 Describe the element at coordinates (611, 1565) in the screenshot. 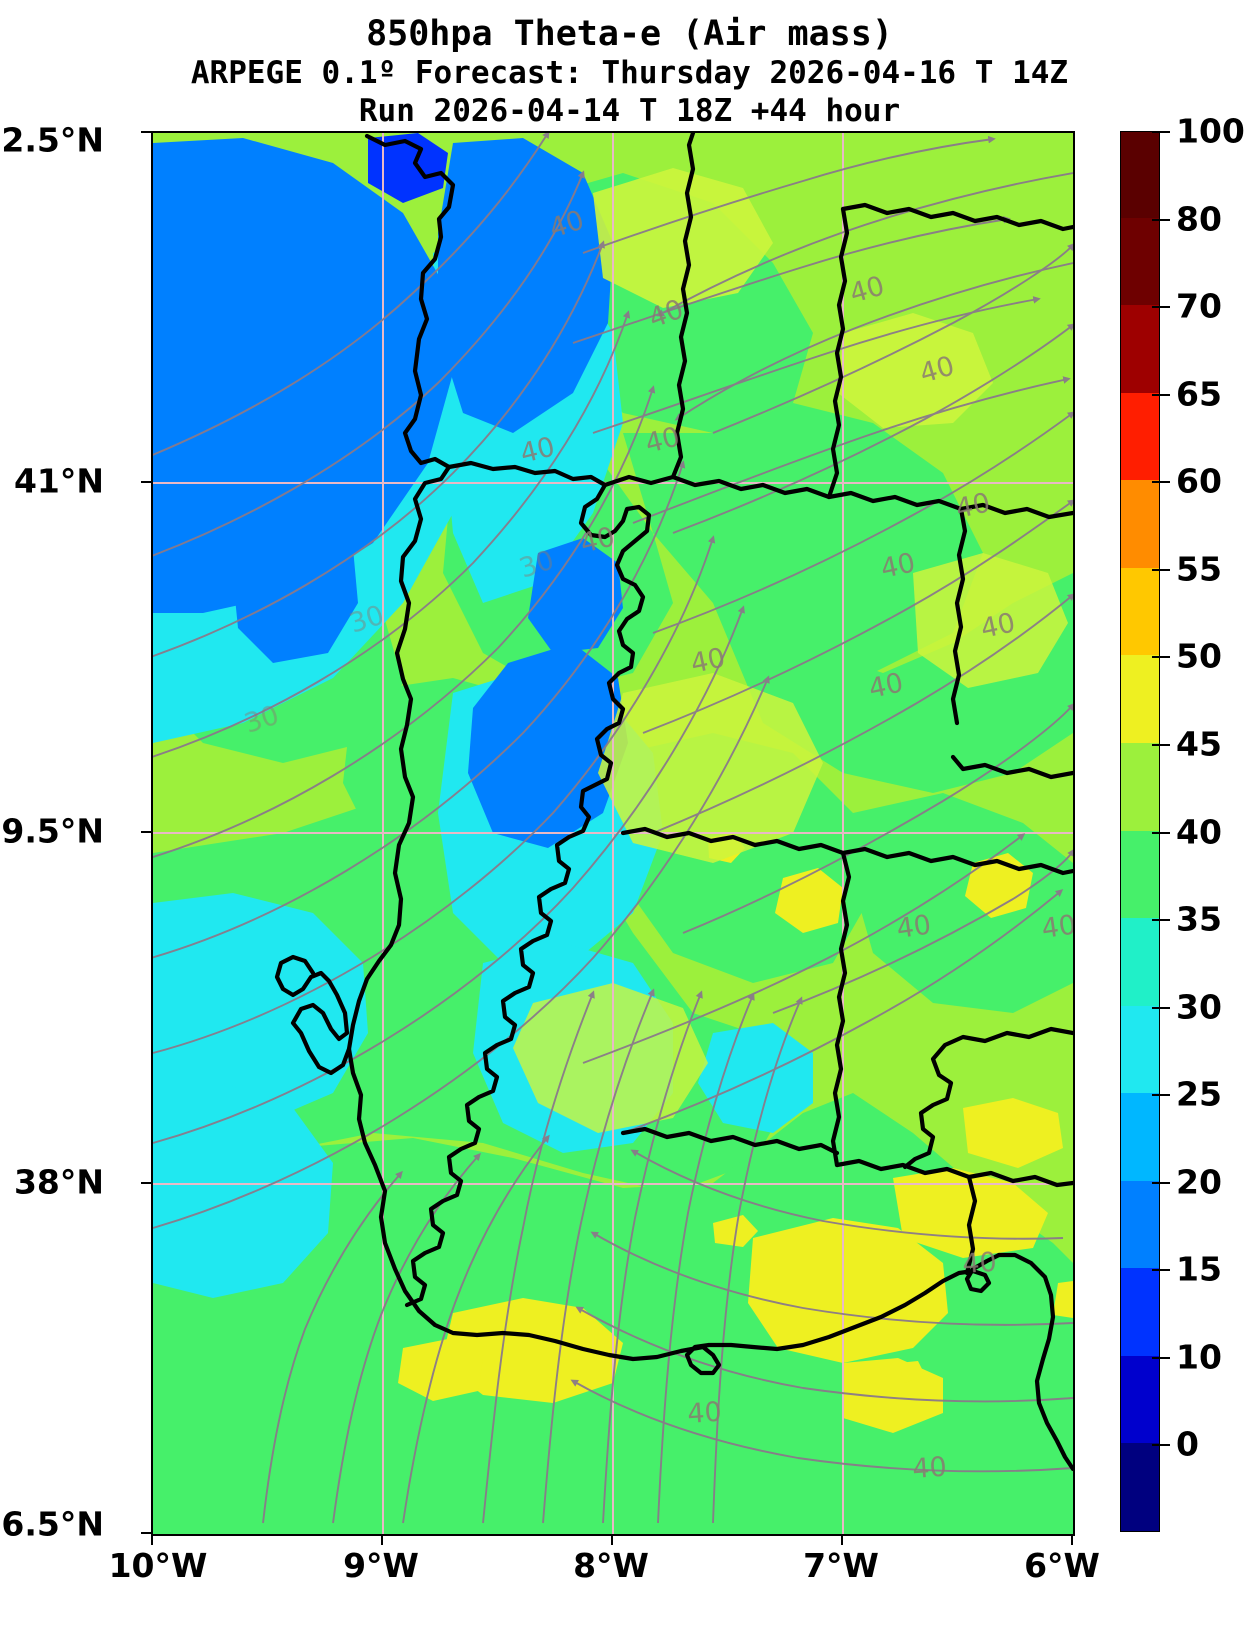

I see `x-tick-label-2: 8°W` at that location.